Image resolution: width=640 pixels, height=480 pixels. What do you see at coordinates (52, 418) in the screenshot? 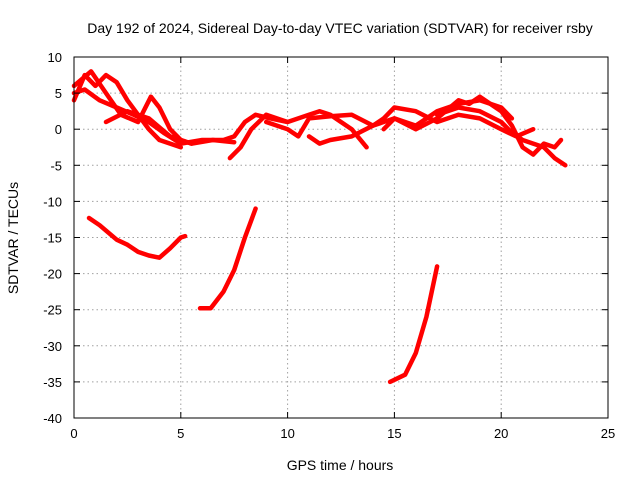
I see `y-tick-label: -40` at bounding box center [52, 418].